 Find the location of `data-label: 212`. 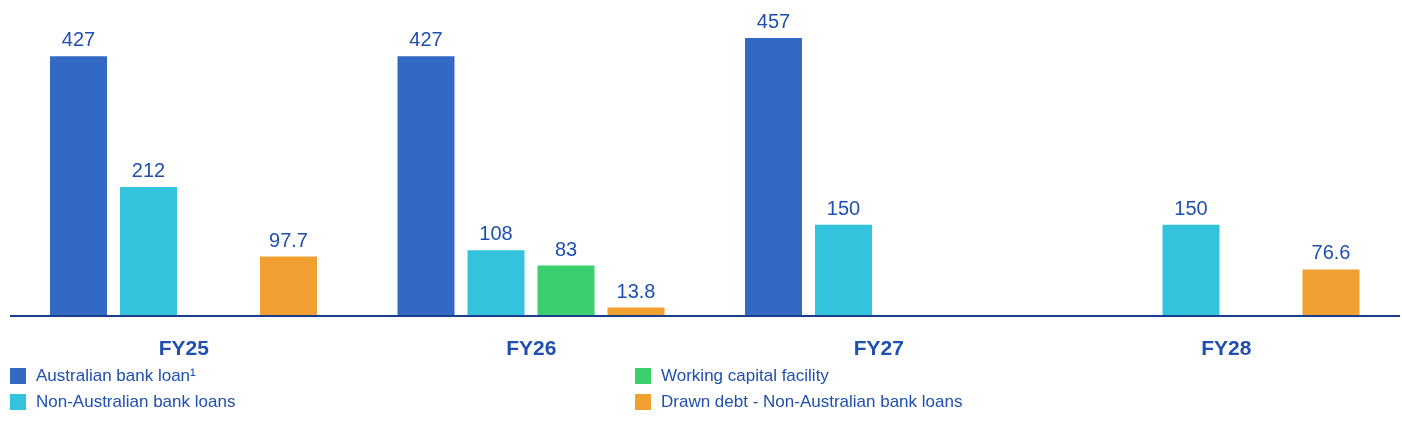

data-label: 212 is located at coordinates (148, 170).